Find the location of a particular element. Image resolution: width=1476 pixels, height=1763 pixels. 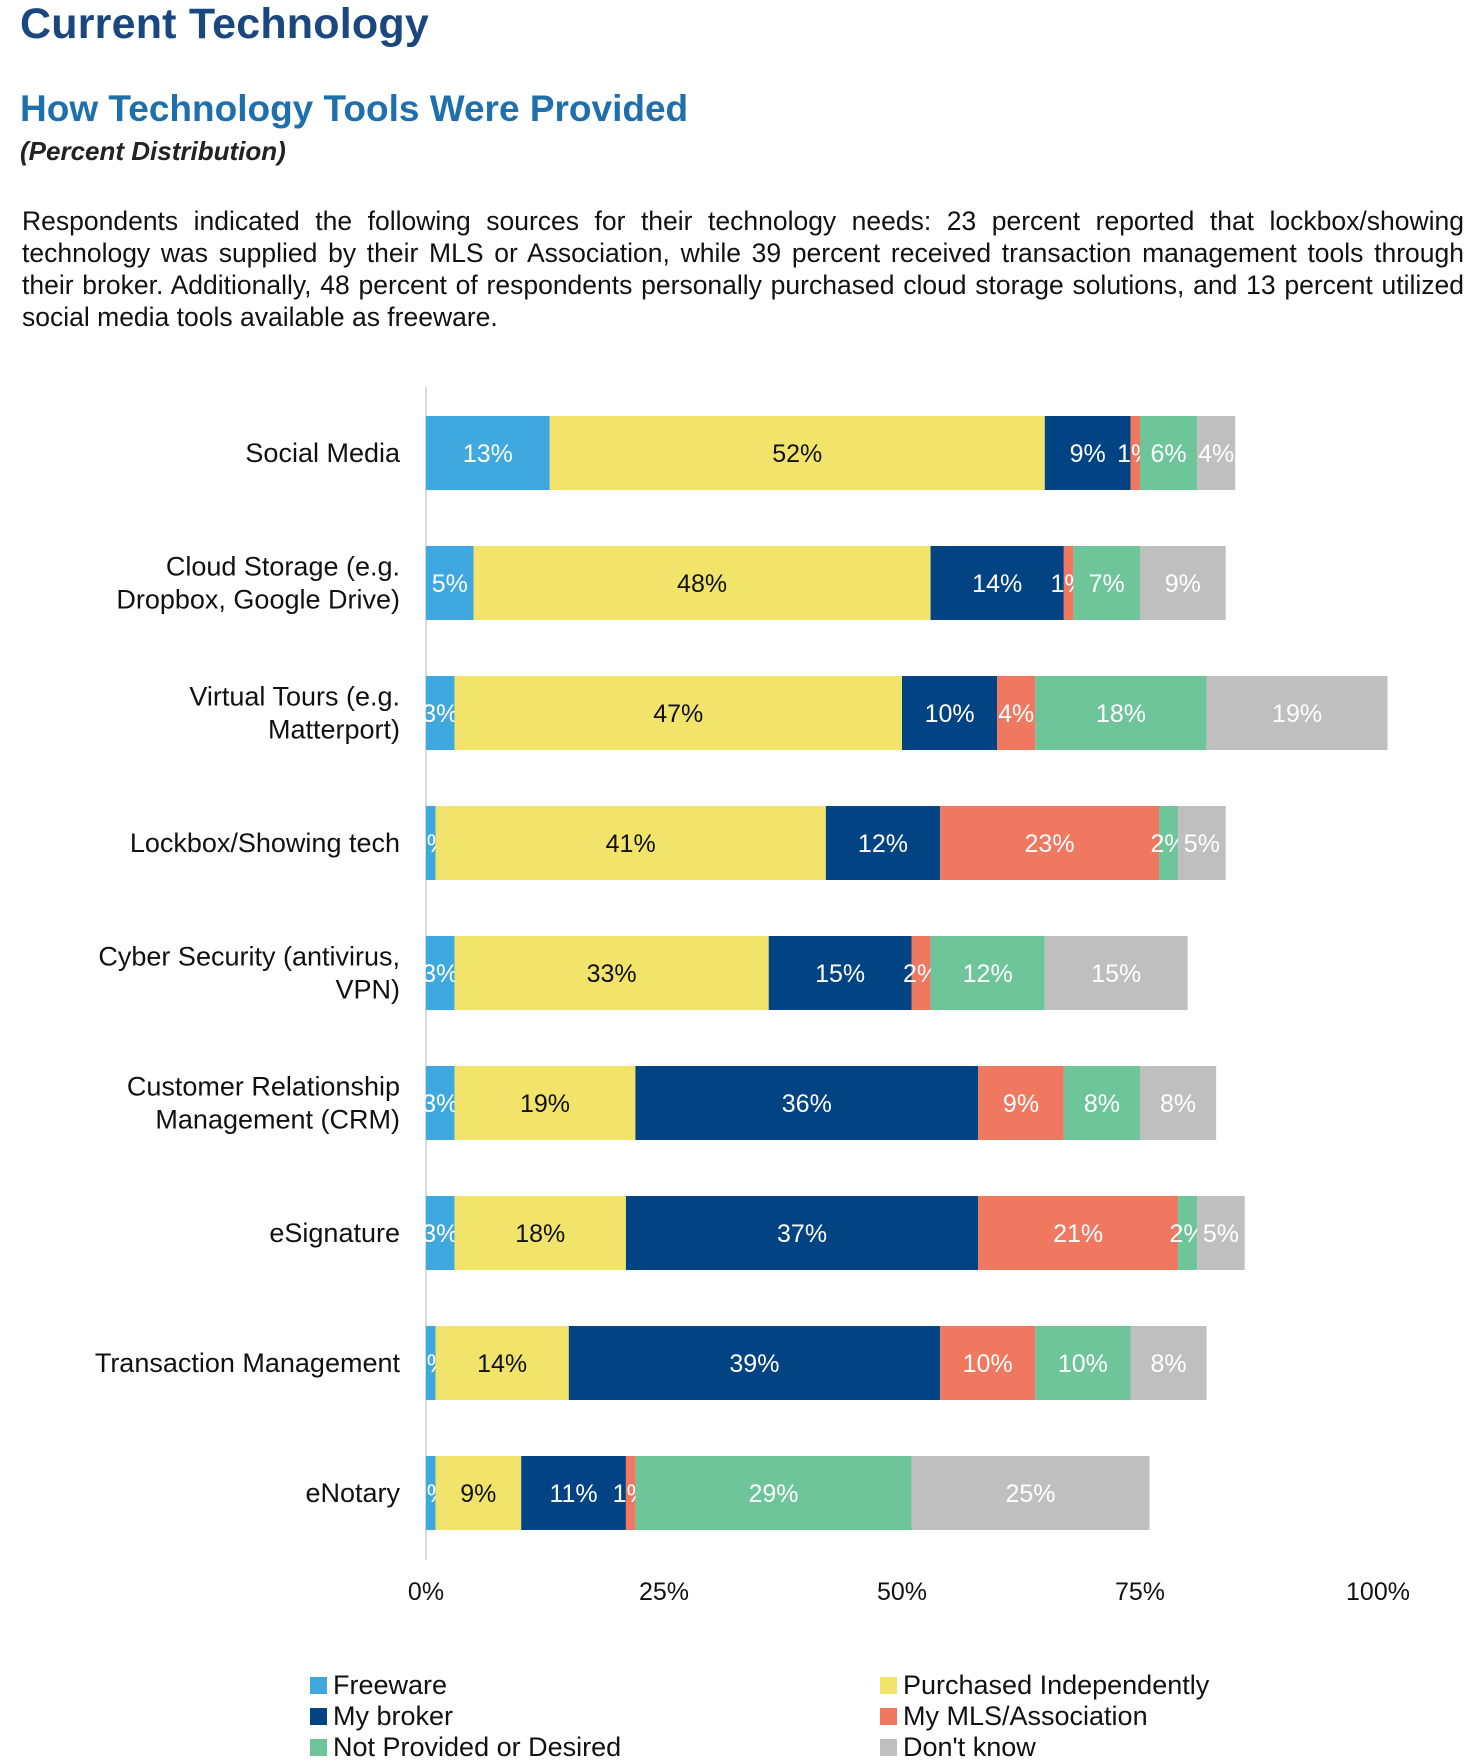

x-tick-label: 25% is located at coordinates (664, 1592).